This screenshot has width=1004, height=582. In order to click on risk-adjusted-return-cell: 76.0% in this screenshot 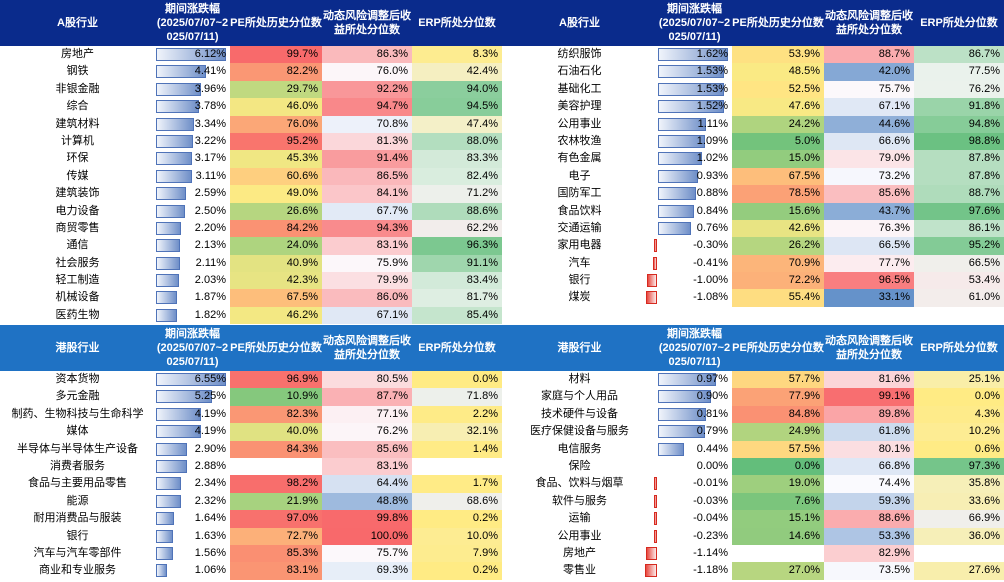, I will do `click(367, 72)`.